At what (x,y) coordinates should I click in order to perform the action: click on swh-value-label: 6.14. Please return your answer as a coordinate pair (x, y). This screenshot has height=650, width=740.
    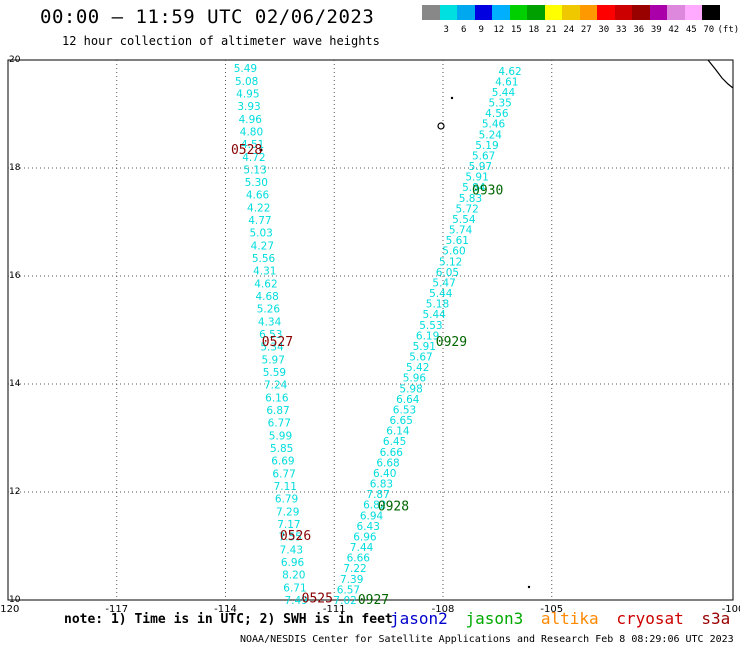
    Looking at the image, I should click on (398, 432).